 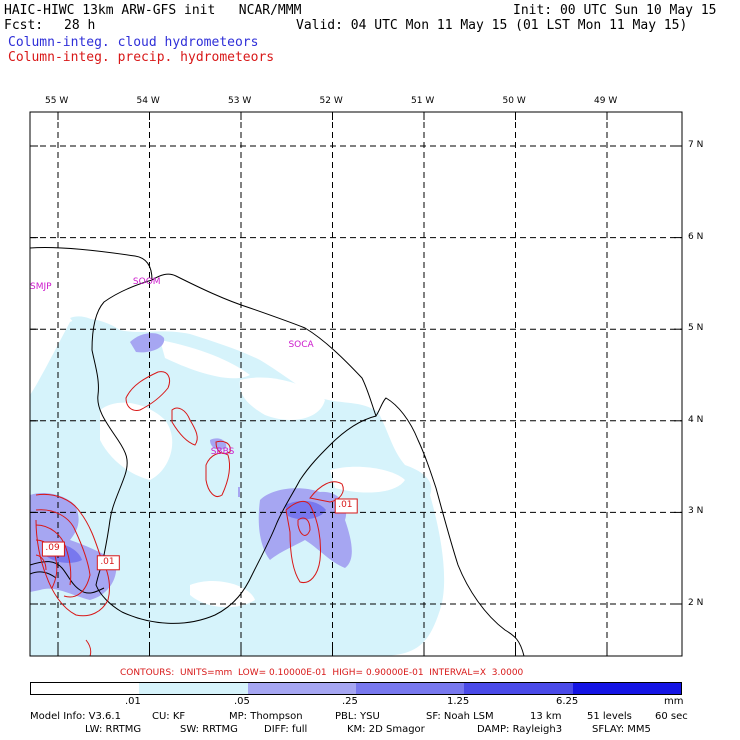 I want to click on colorbar-tick: .25, so click(x=350, y=701).